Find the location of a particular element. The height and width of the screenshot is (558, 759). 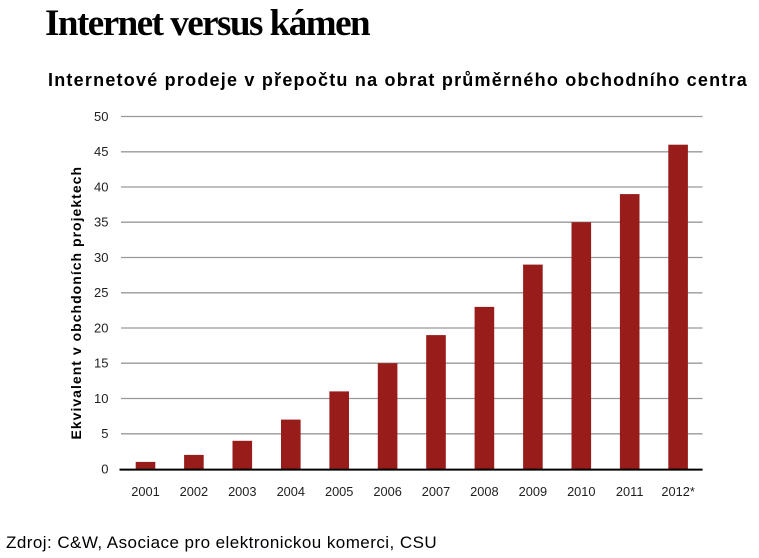

svg-text: 2001 is located at coordinates (145, 491).